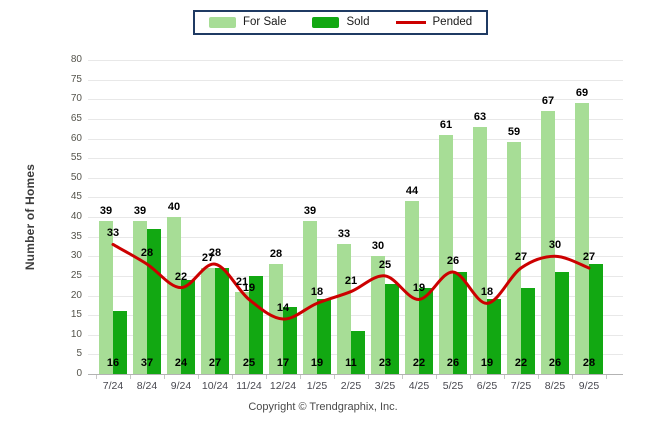 Image resolution: width=646 pixels, height=434 pixels. Describe the element at coordinates (76, 197) in the screenshot. I see `y-tick-label: 45` at that location.